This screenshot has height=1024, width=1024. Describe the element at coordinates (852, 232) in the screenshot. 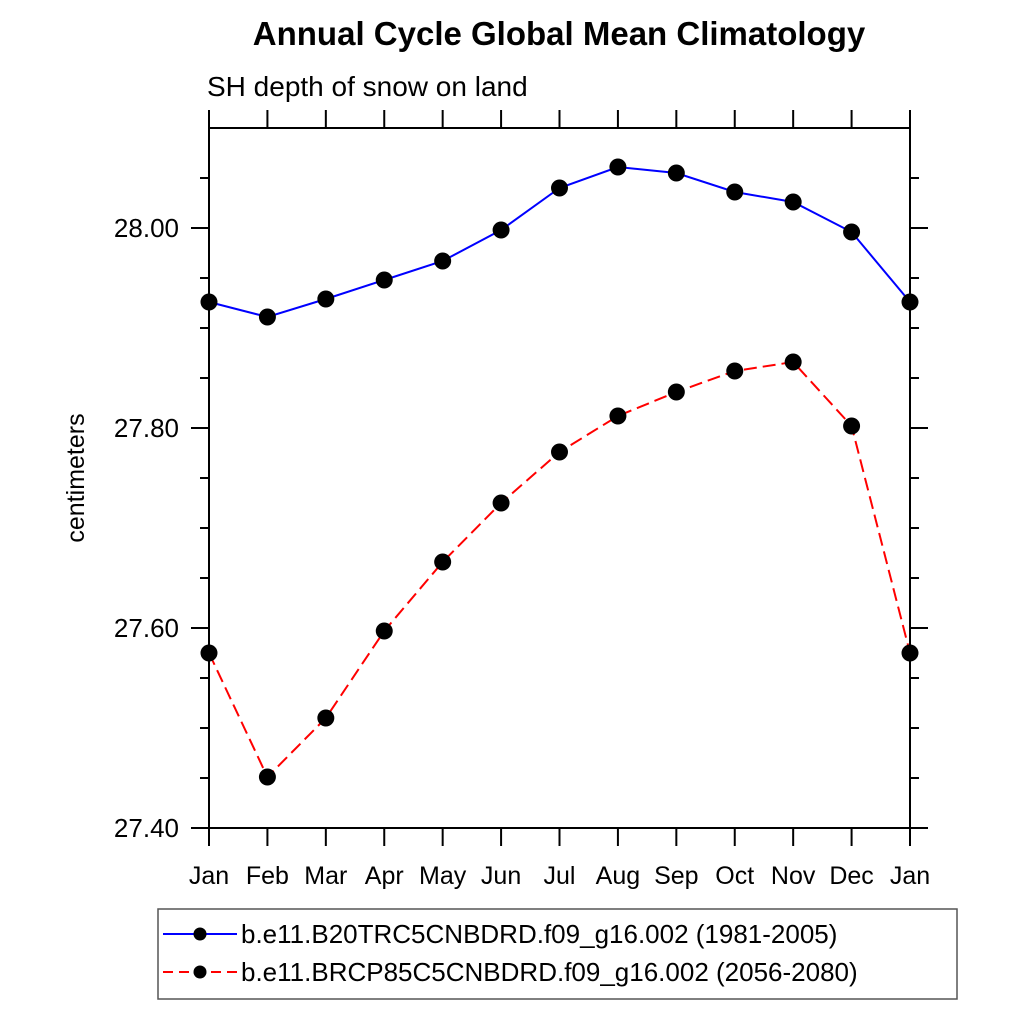

I see `data-point-series0-Dec` at that location.